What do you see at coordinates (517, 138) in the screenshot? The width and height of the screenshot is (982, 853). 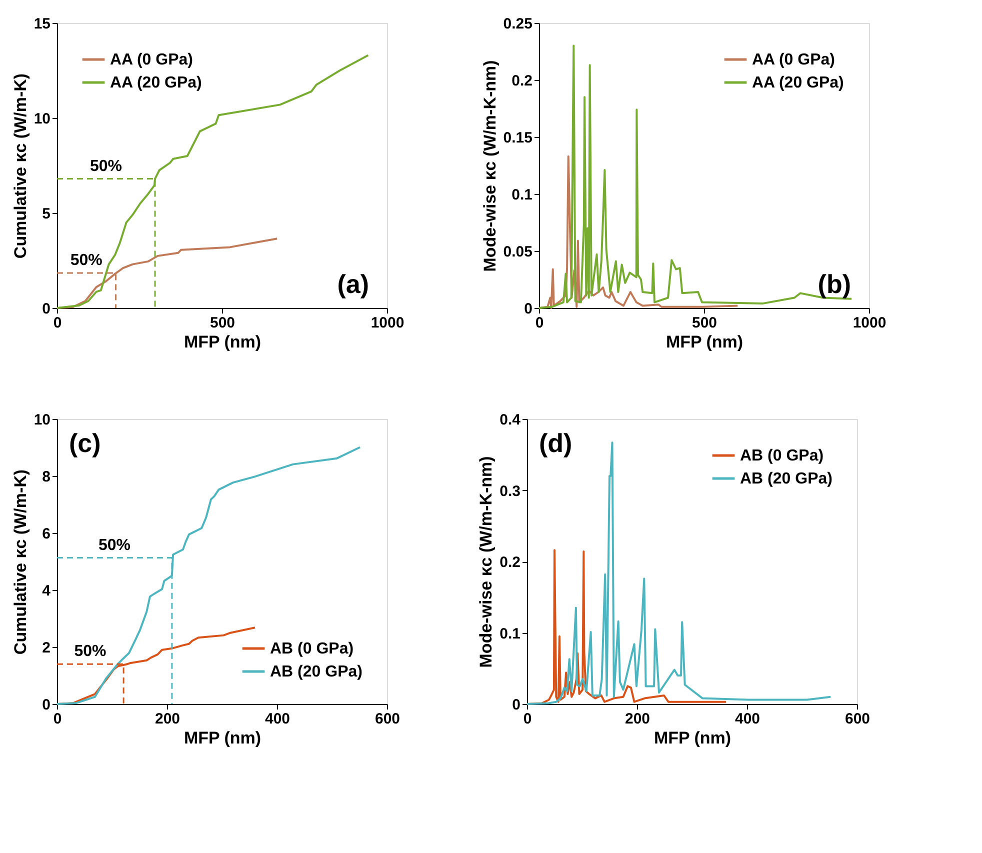 I see `y-tick-label: 0.15` at bounding box center [517, 138].